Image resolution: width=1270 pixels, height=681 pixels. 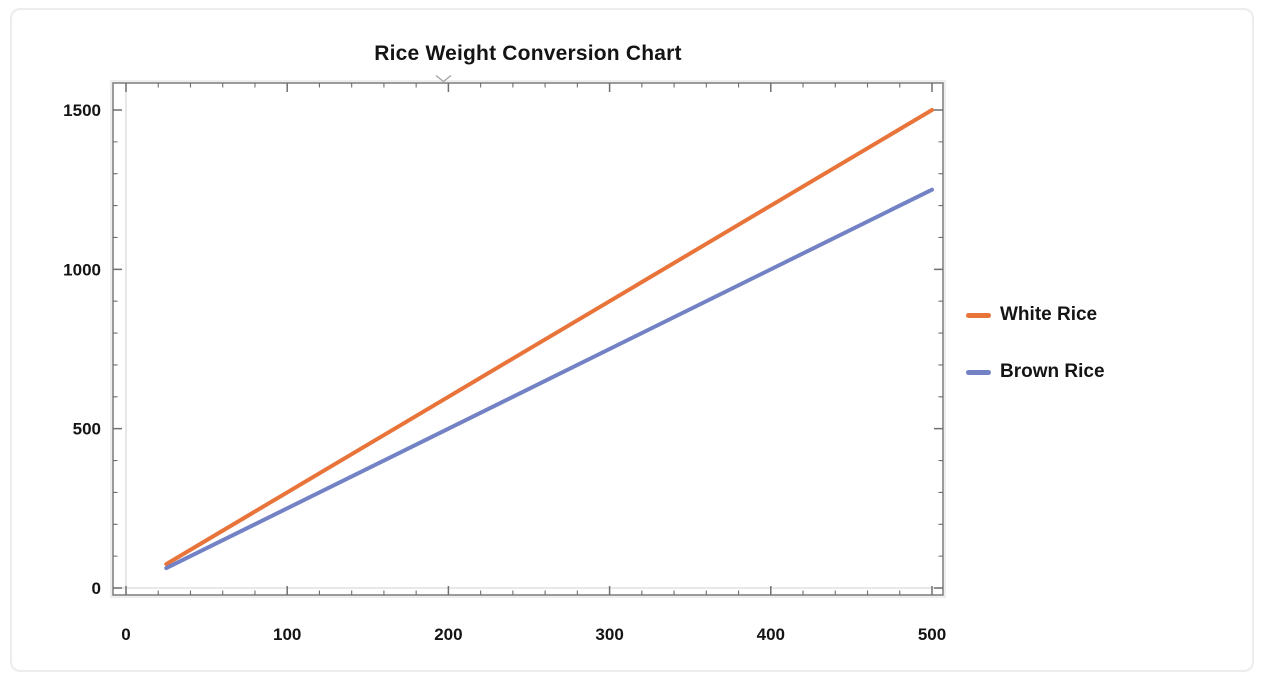 I want to click on legend-label-white-rice: White Rice, so click(x=1049, y=314).